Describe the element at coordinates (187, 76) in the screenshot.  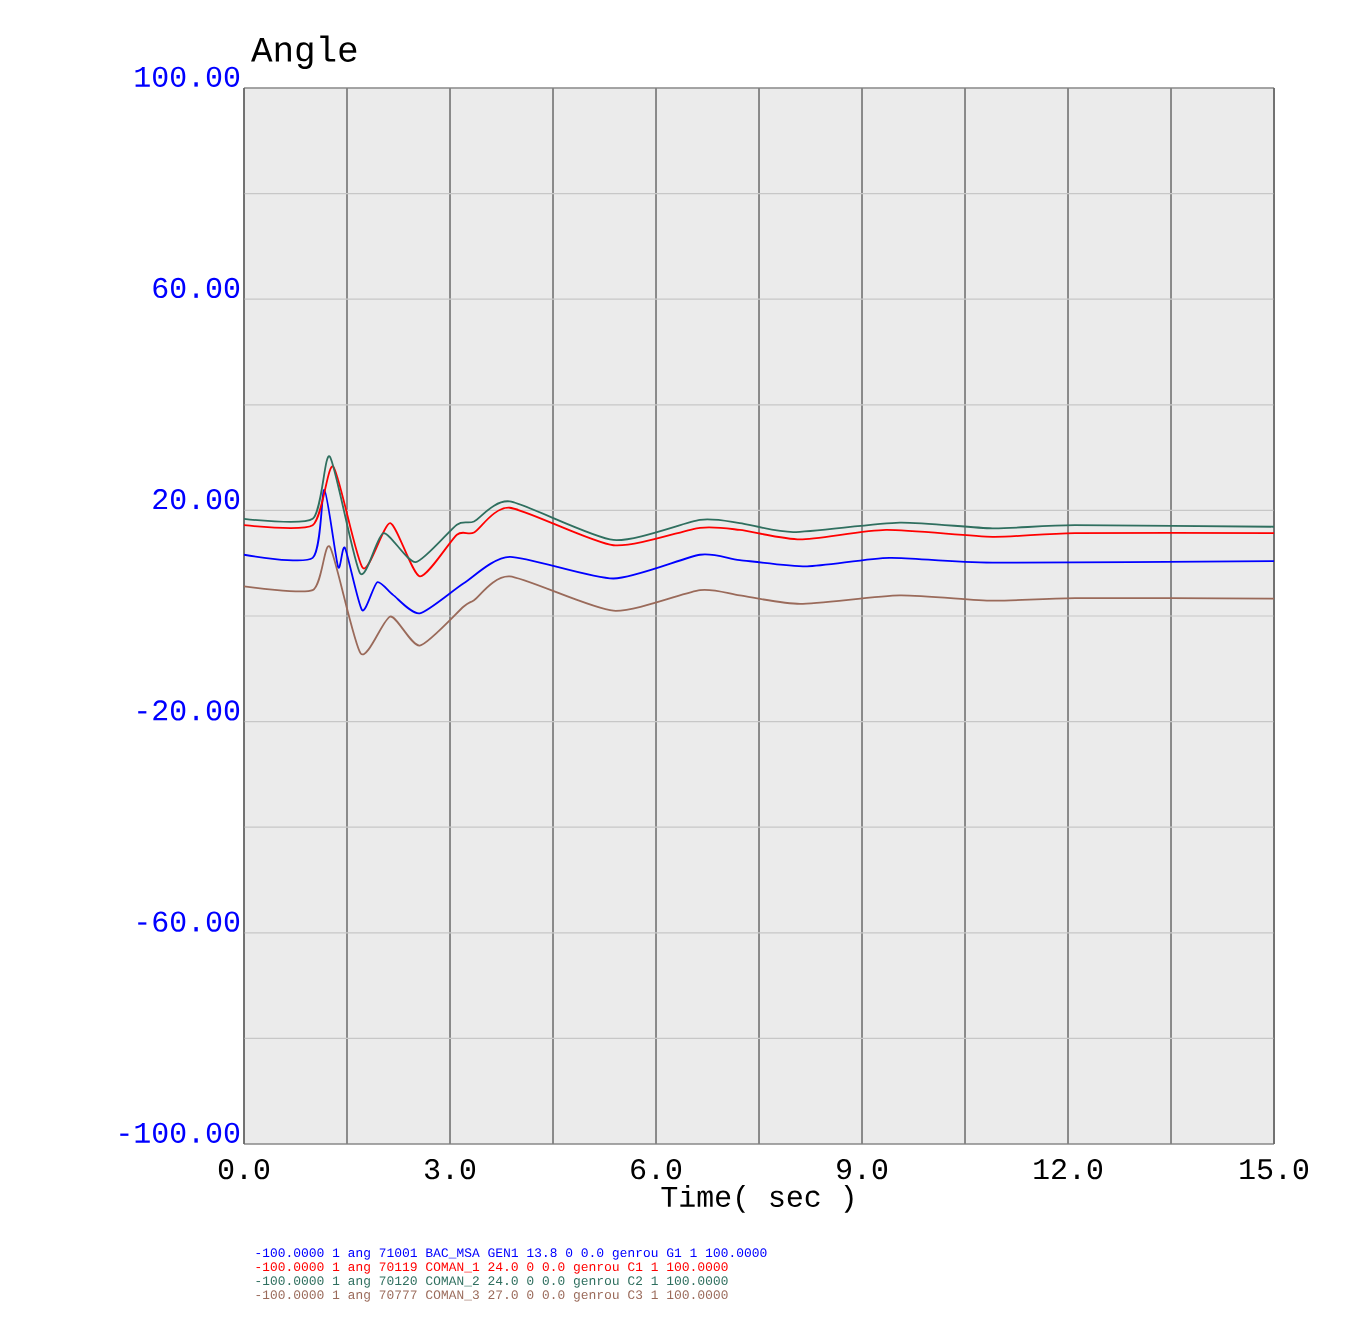
I see `y-tick-label: 100.00` at that location.